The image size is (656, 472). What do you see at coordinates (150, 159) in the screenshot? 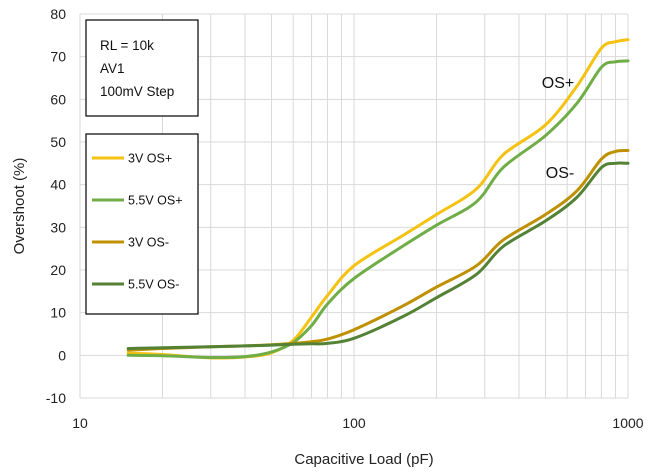
I see `legend-label-3v-os: 3V OS+` at bounding box center [150, 159].